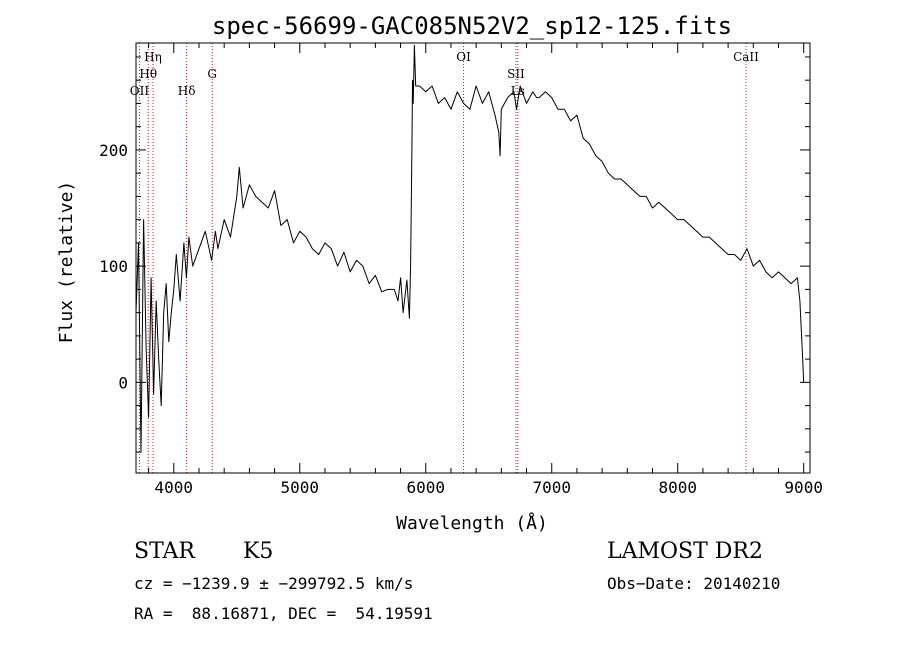 Image resolution: width=900 pixels, height=649 pixels. Describe the element at coordinates (472, 26) in the screenshot. I see `chart-title: spec-56699-GAC085N52V2_sp12-125.fits` at that location.